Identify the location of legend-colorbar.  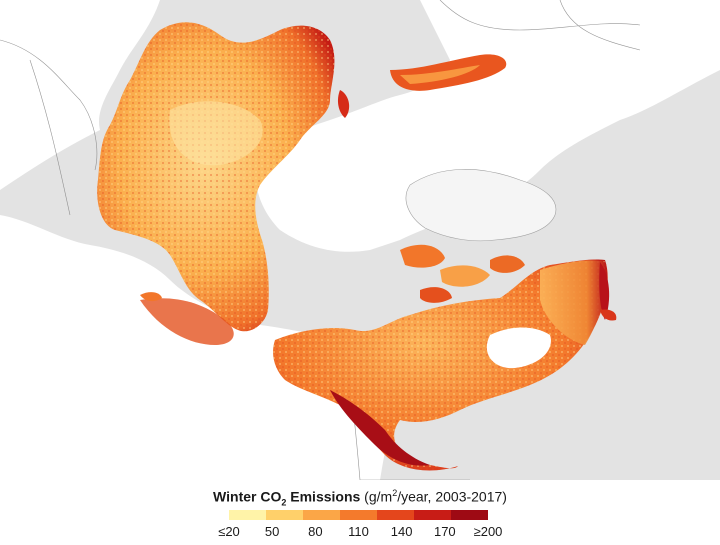
(358, 515).